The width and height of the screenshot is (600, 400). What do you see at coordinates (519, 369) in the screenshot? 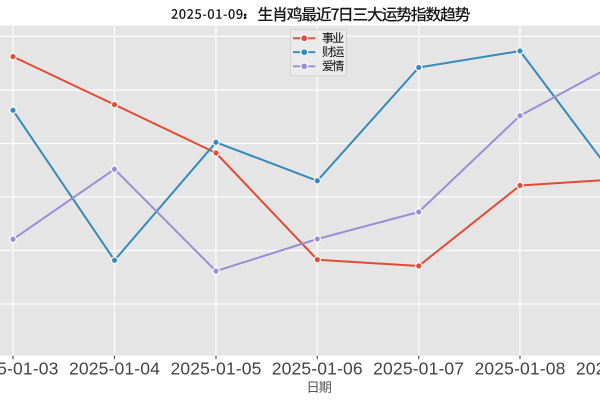
I see `svg-text: 2025-01-08` at bounding box center [519, 369].